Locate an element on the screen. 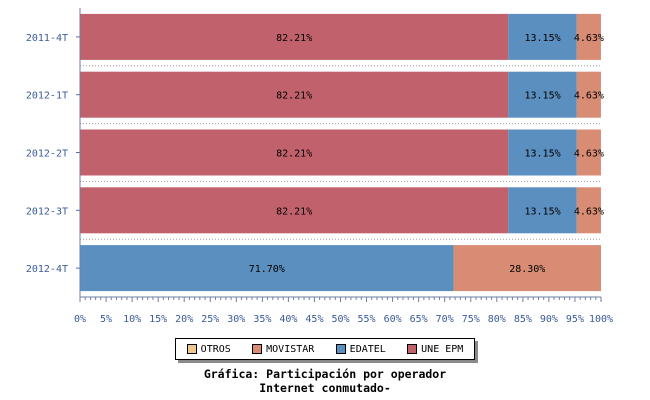  legend-swatch-edatel is located at coordinates (340, 349).